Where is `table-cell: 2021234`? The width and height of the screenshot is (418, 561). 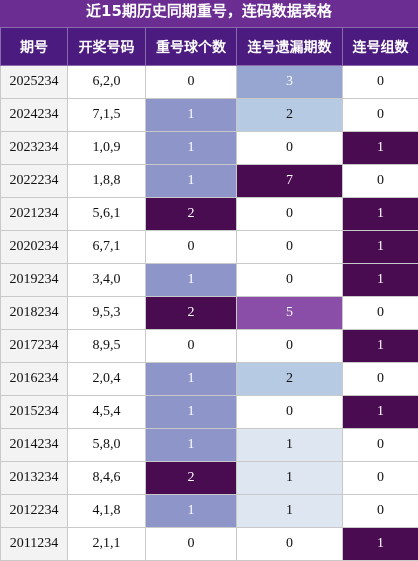
table-cell: 2021234 is located at coordinates (34, 214).